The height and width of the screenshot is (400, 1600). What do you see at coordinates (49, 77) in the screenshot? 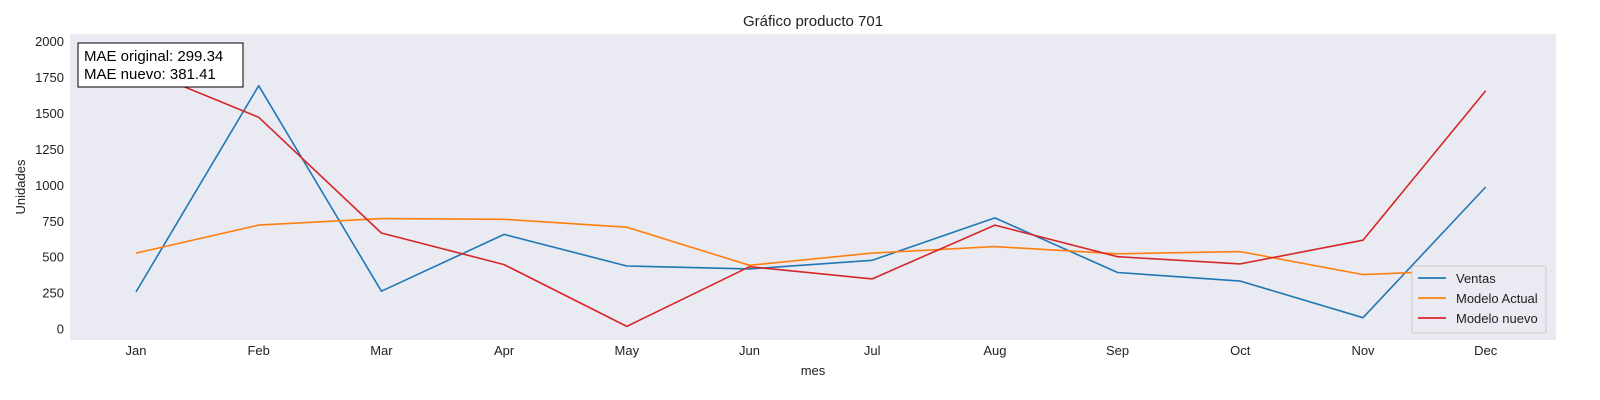
I see `y-tick-label: 1750` at bounding box center [49, 77].